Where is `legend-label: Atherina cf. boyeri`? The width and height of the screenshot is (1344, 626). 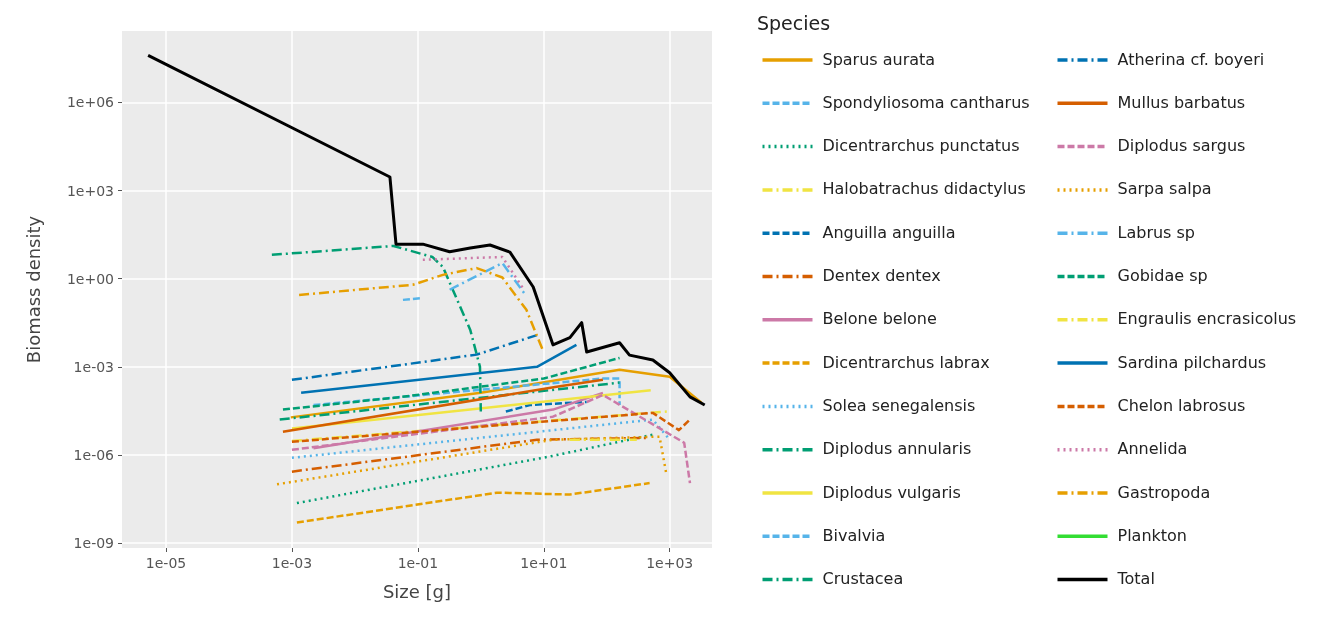
legend-label: Atherina cf. boyeri is located at coordinates (1191, 59).